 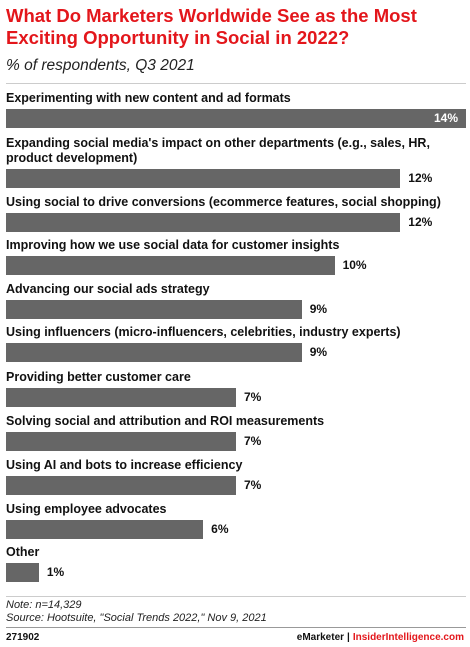 What do you see at coordinates (320, 637) in the screenshot?
I see `brand-emarketer: eMarketer` at bounding box center [320, 637].